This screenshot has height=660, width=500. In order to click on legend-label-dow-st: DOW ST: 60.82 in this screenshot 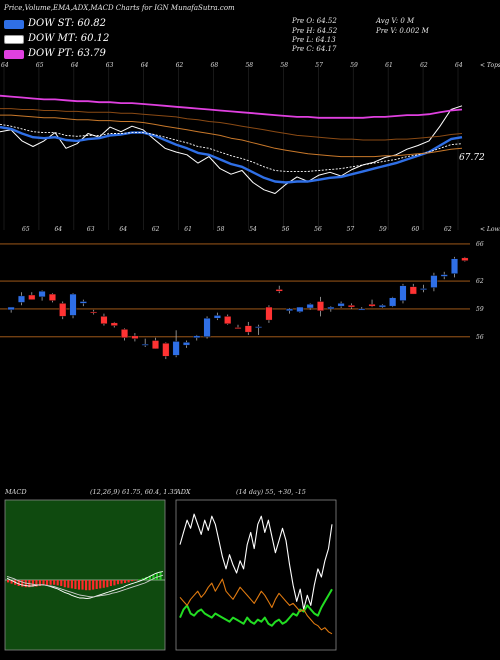, I will do `click(67, 23)`.